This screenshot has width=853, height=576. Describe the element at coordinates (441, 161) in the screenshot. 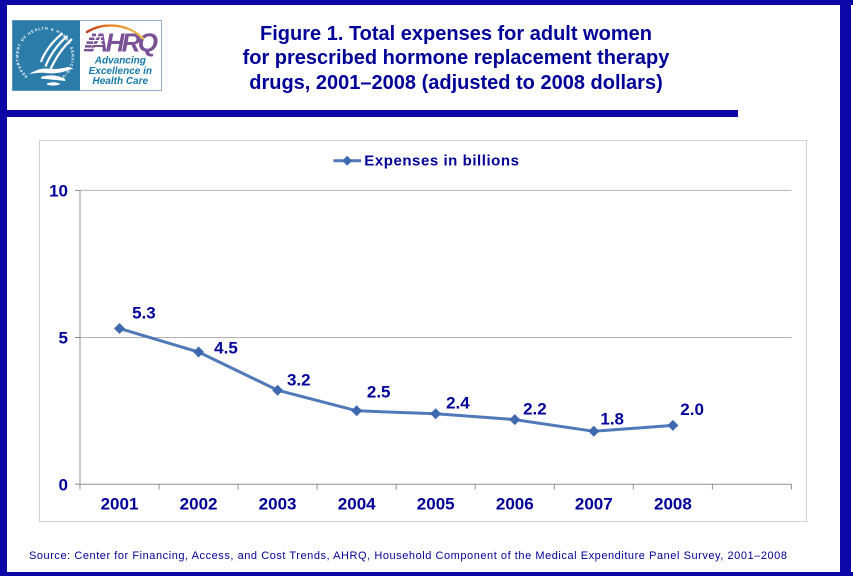

I see `svg-text: Expenses in billions` at that location.